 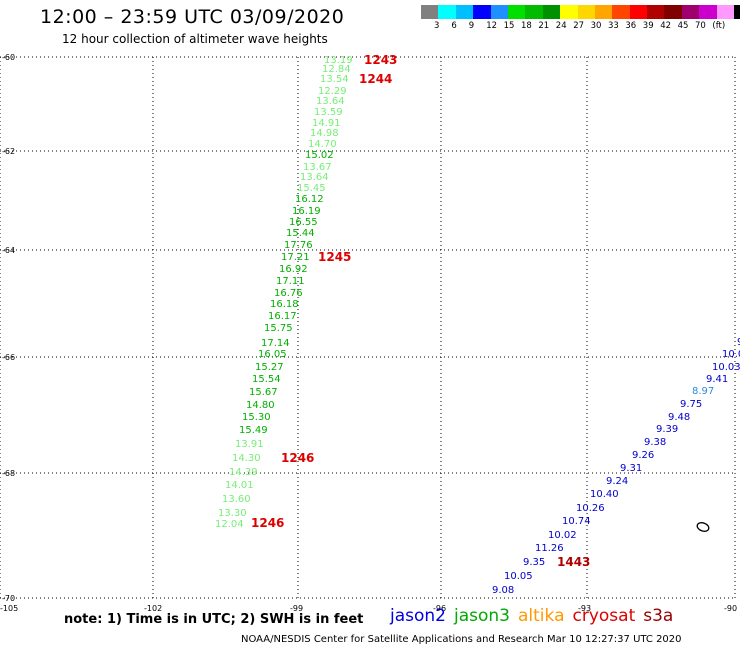 What do you see at coordinates (482, 616) in the screenshot?
I see `satellite-legend-jason3: jason3` at bounding box center [482, 616].